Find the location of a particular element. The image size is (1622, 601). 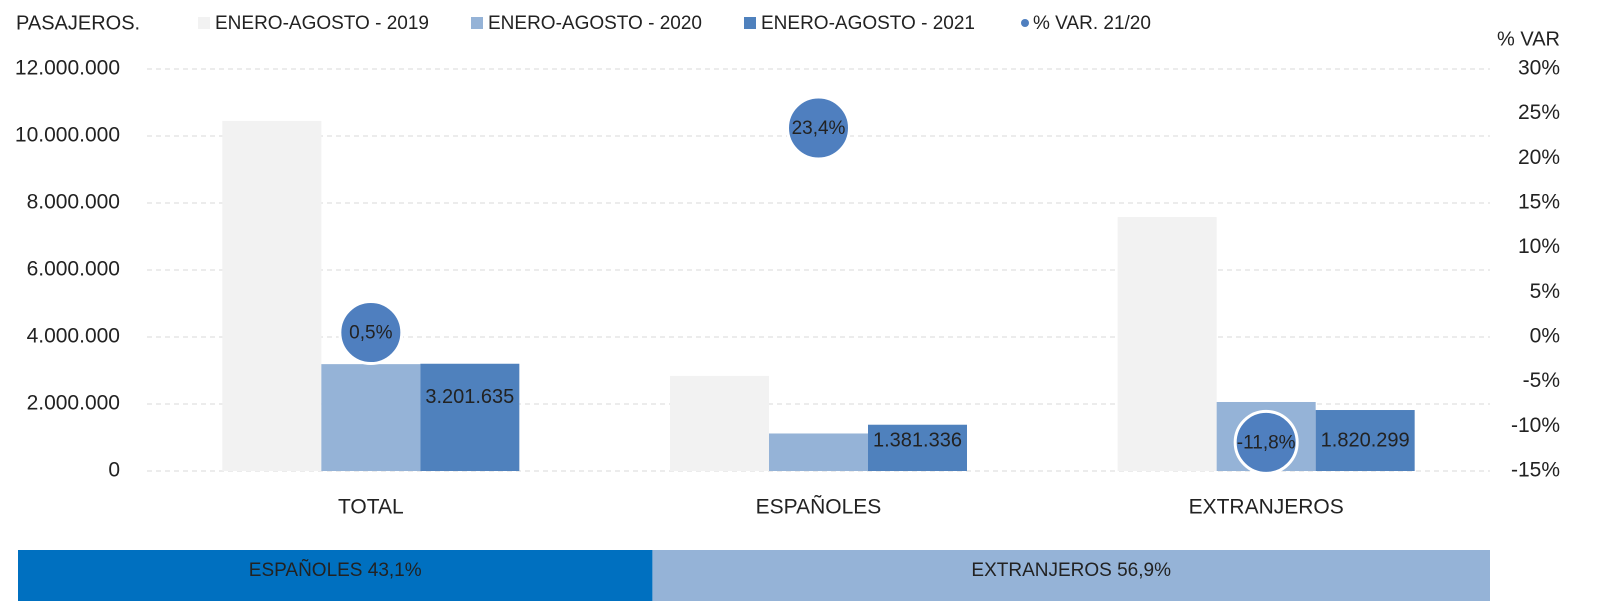

data-label: 3.201.635 is located at coordinates (469, 397).